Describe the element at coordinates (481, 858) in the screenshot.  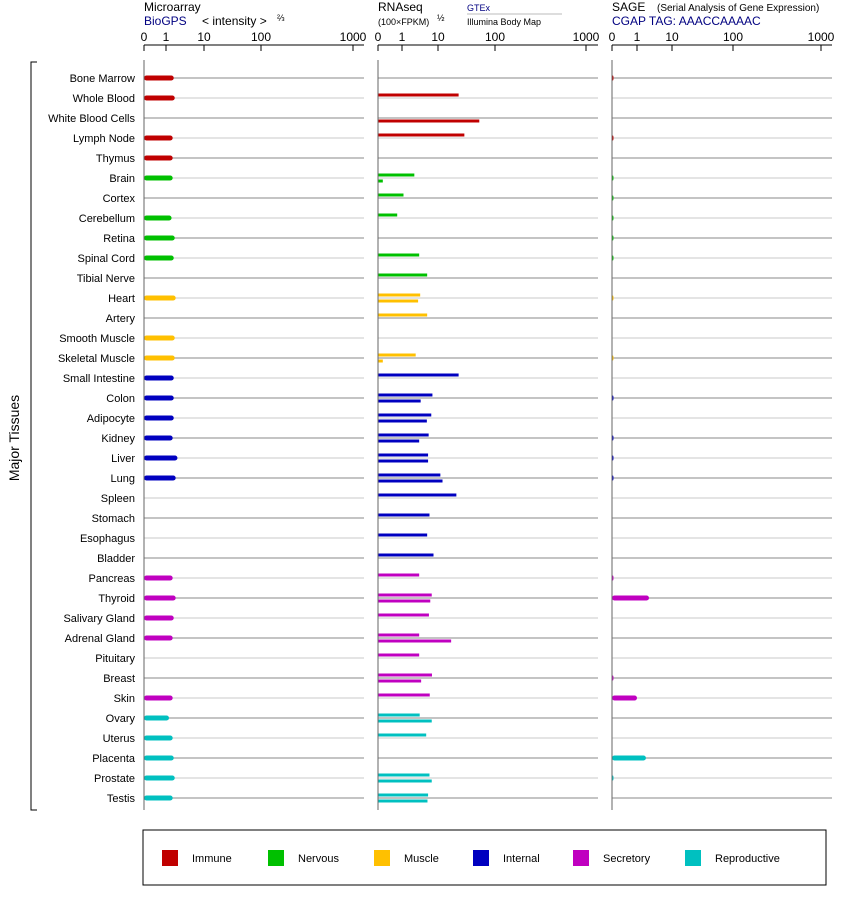
I see `legend-swatch-internal` at that location.